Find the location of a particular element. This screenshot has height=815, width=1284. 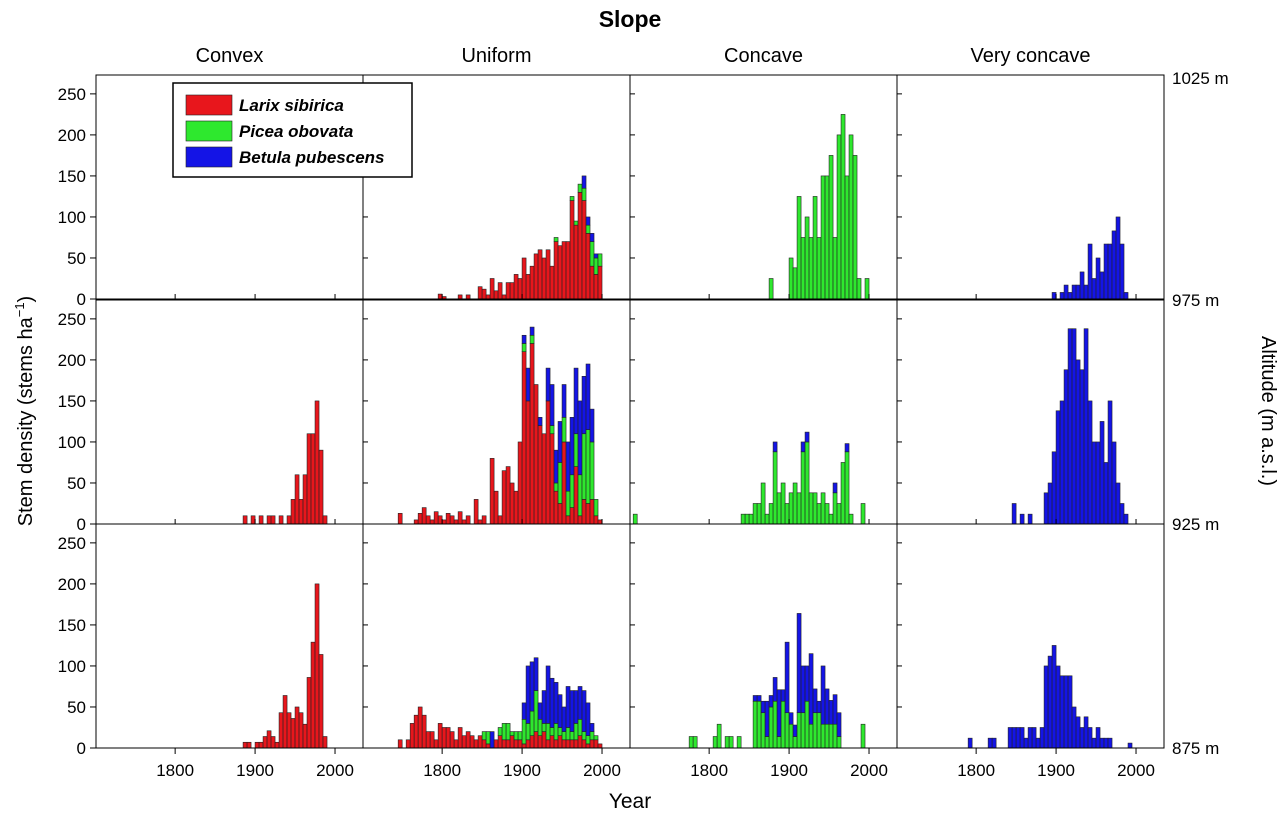

y-axis-title-sup: −1 is located at coordinates (19, 309).